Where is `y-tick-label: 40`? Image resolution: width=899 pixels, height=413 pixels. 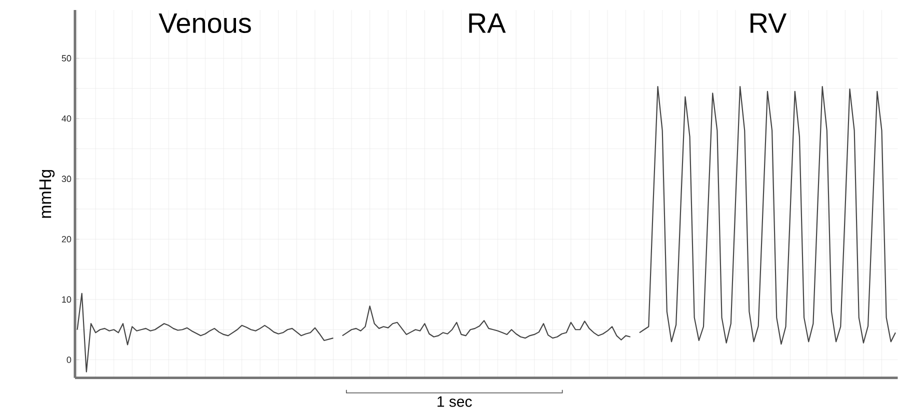
y-tick-label: 40 is located at coordinates (67, 118).